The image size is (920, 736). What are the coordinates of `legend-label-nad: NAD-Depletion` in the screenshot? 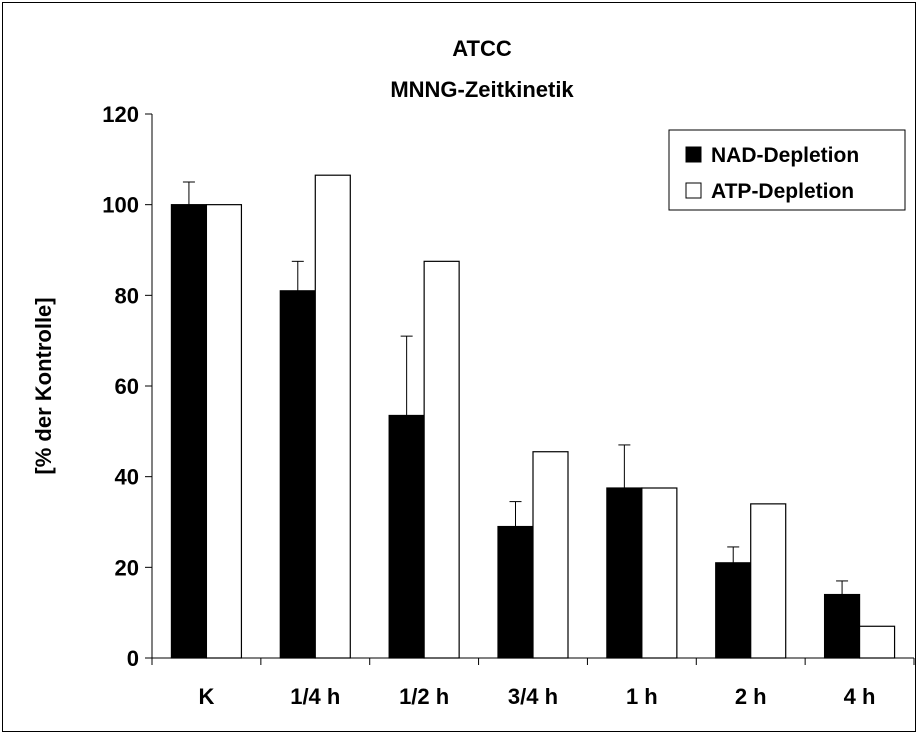 It's located at (785, 155).